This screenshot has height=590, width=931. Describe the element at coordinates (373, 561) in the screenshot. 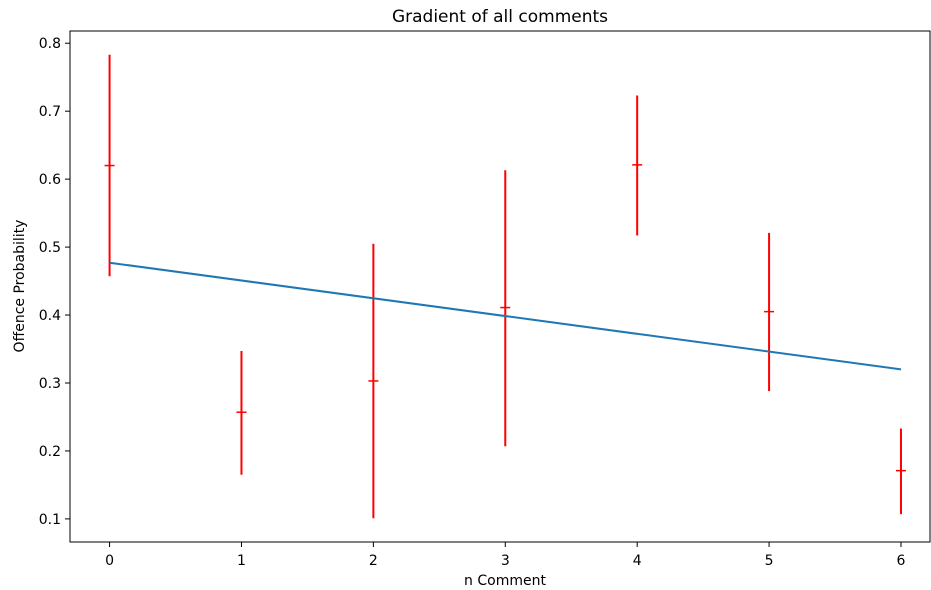

I see `x-tick-label: 2` at that location.